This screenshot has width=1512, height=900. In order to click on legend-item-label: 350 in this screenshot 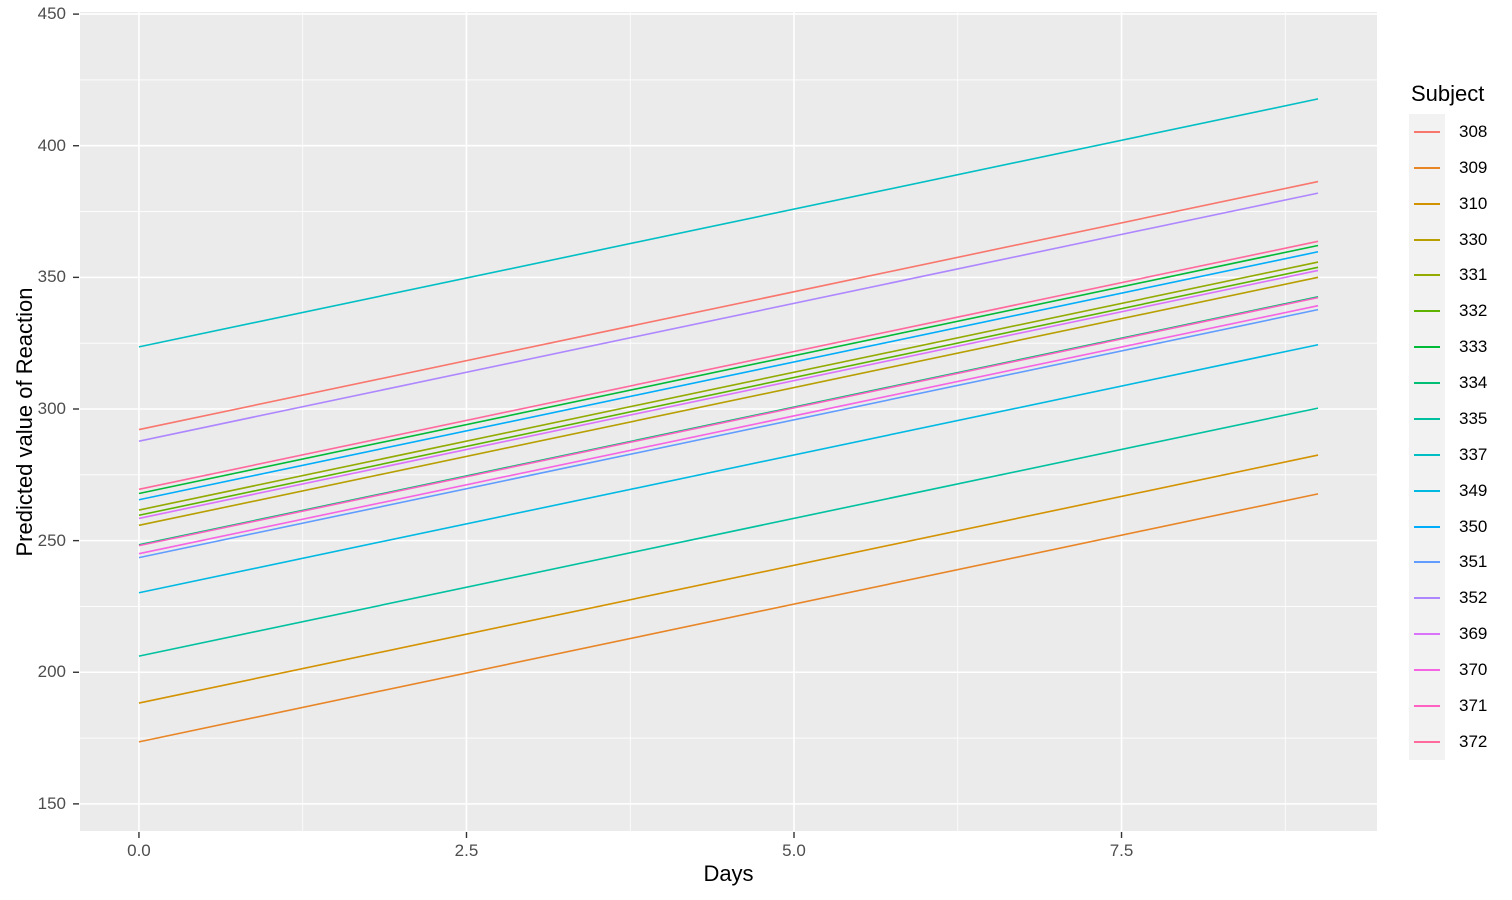, I will do `click(1473, 526)`.